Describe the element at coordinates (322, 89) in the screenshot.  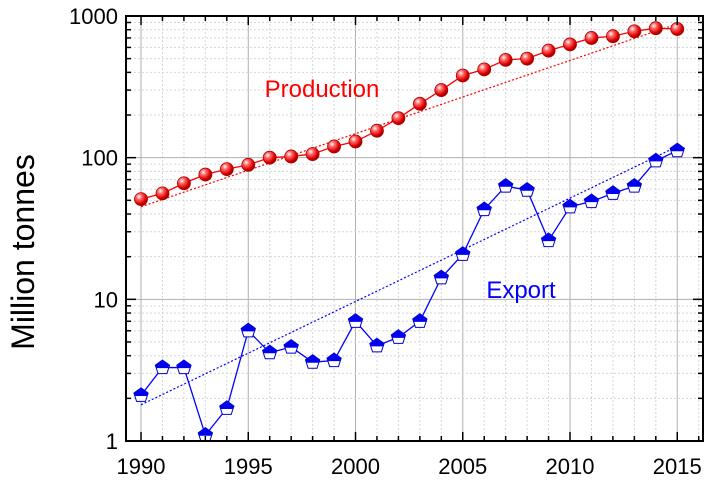
I see `series-label-production: Production` at that location.